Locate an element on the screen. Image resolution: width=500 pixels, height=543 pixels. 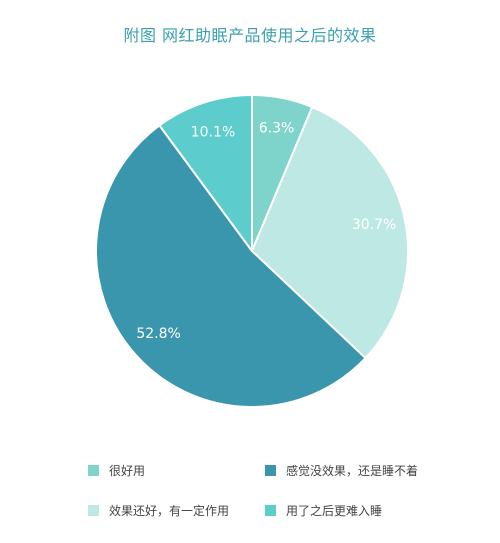
legend-label: 感觉没效果，还是睡不着 is located at coordinates (352, 470).